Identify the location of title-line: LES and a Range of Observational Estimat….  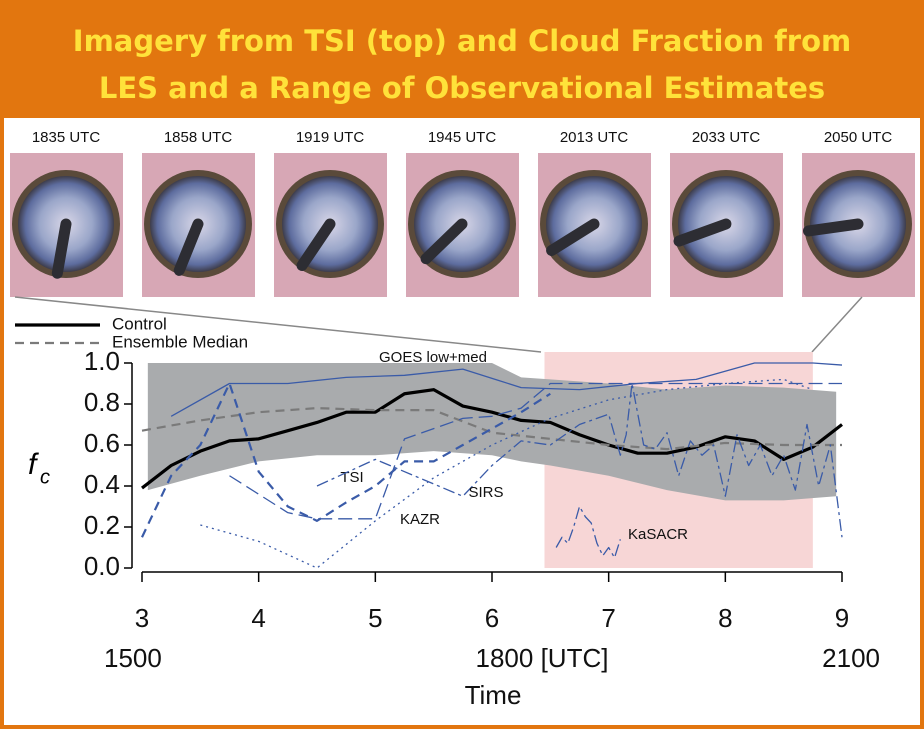
(462, 88).